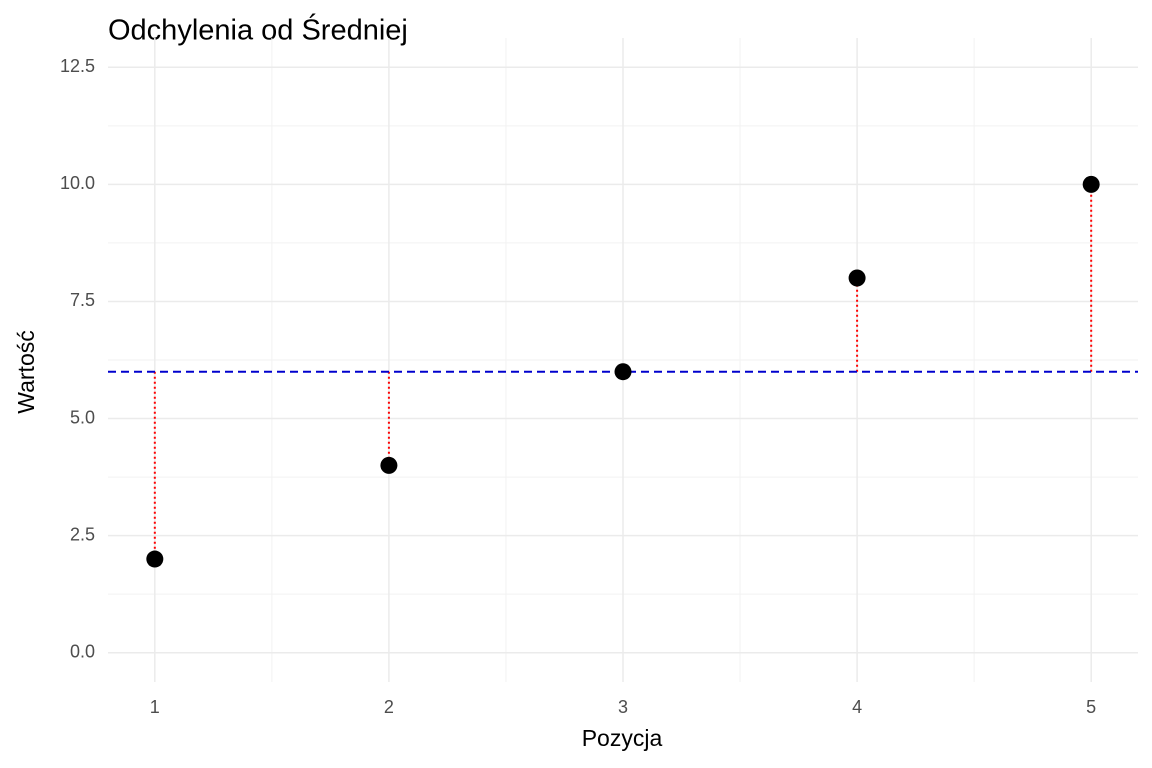 The width and height of the screenshot is (1152, 768). What do you see at coordinates (1091, 707) in the screenshot?
I see `x-tick-label: 5` at bounding box center [1091, 707].